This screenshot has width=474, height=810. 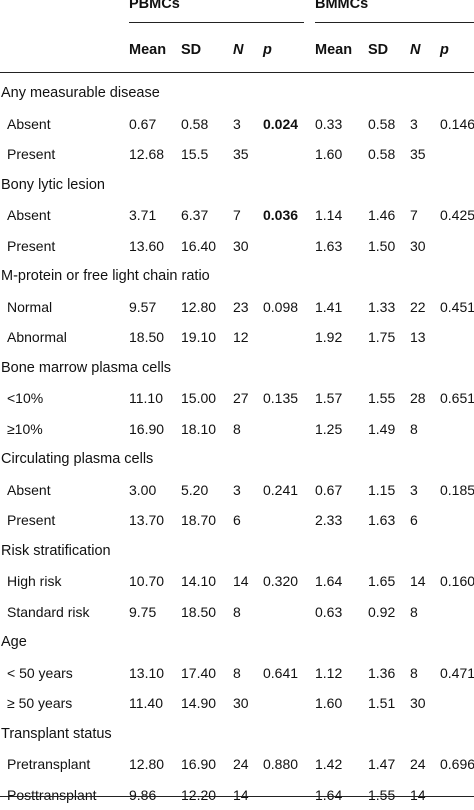 I want to click on cell-bmmc-p: 0.185, so click(x=457, y=489).